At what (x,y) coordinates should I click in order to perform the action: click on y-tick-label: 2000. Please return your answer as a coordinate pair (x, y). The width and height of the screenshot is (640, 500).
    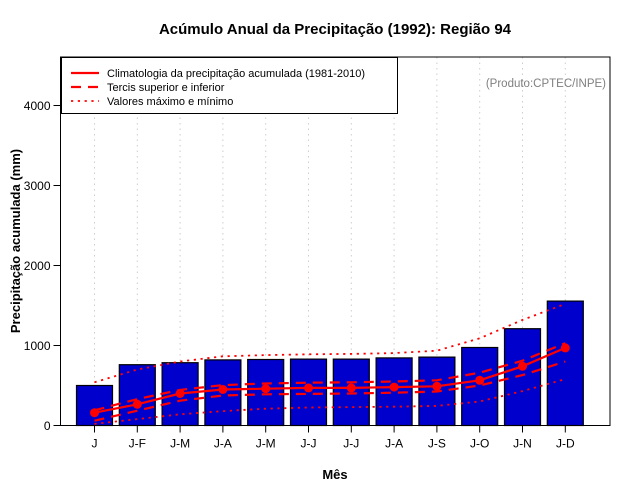
    Looking at the image, I should click on (37, 266).